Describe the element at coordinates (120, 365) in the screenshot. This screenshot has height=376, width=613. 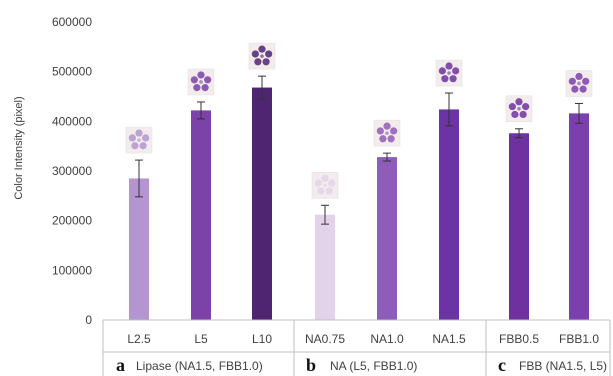
I see `group-letter: a` at that location.